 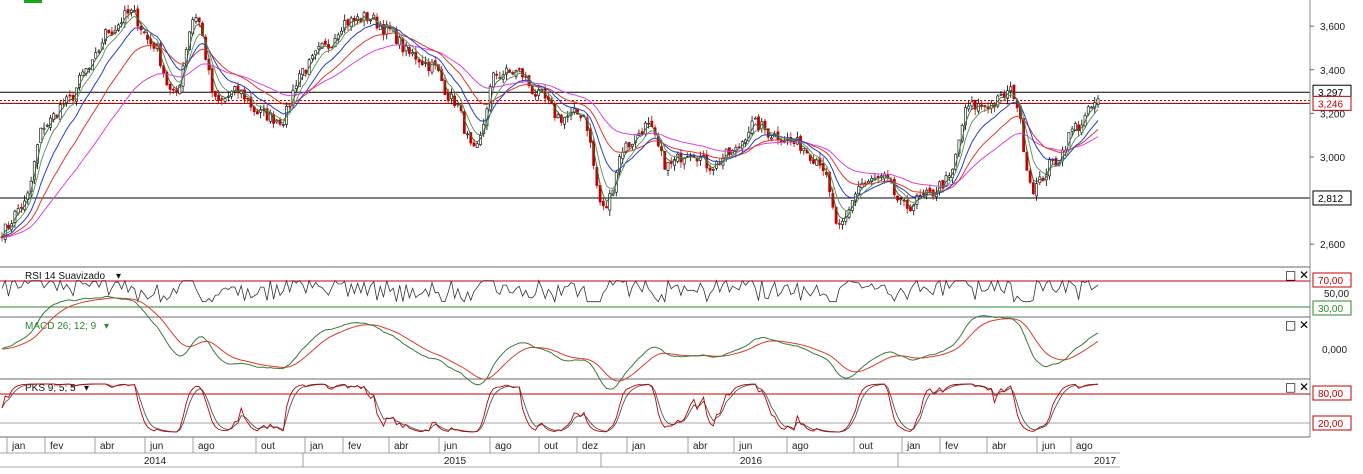 What do you see at coordinates (590, 446) in the screenshot?
I see `month-label: dez` at bounding box center [590, 446].